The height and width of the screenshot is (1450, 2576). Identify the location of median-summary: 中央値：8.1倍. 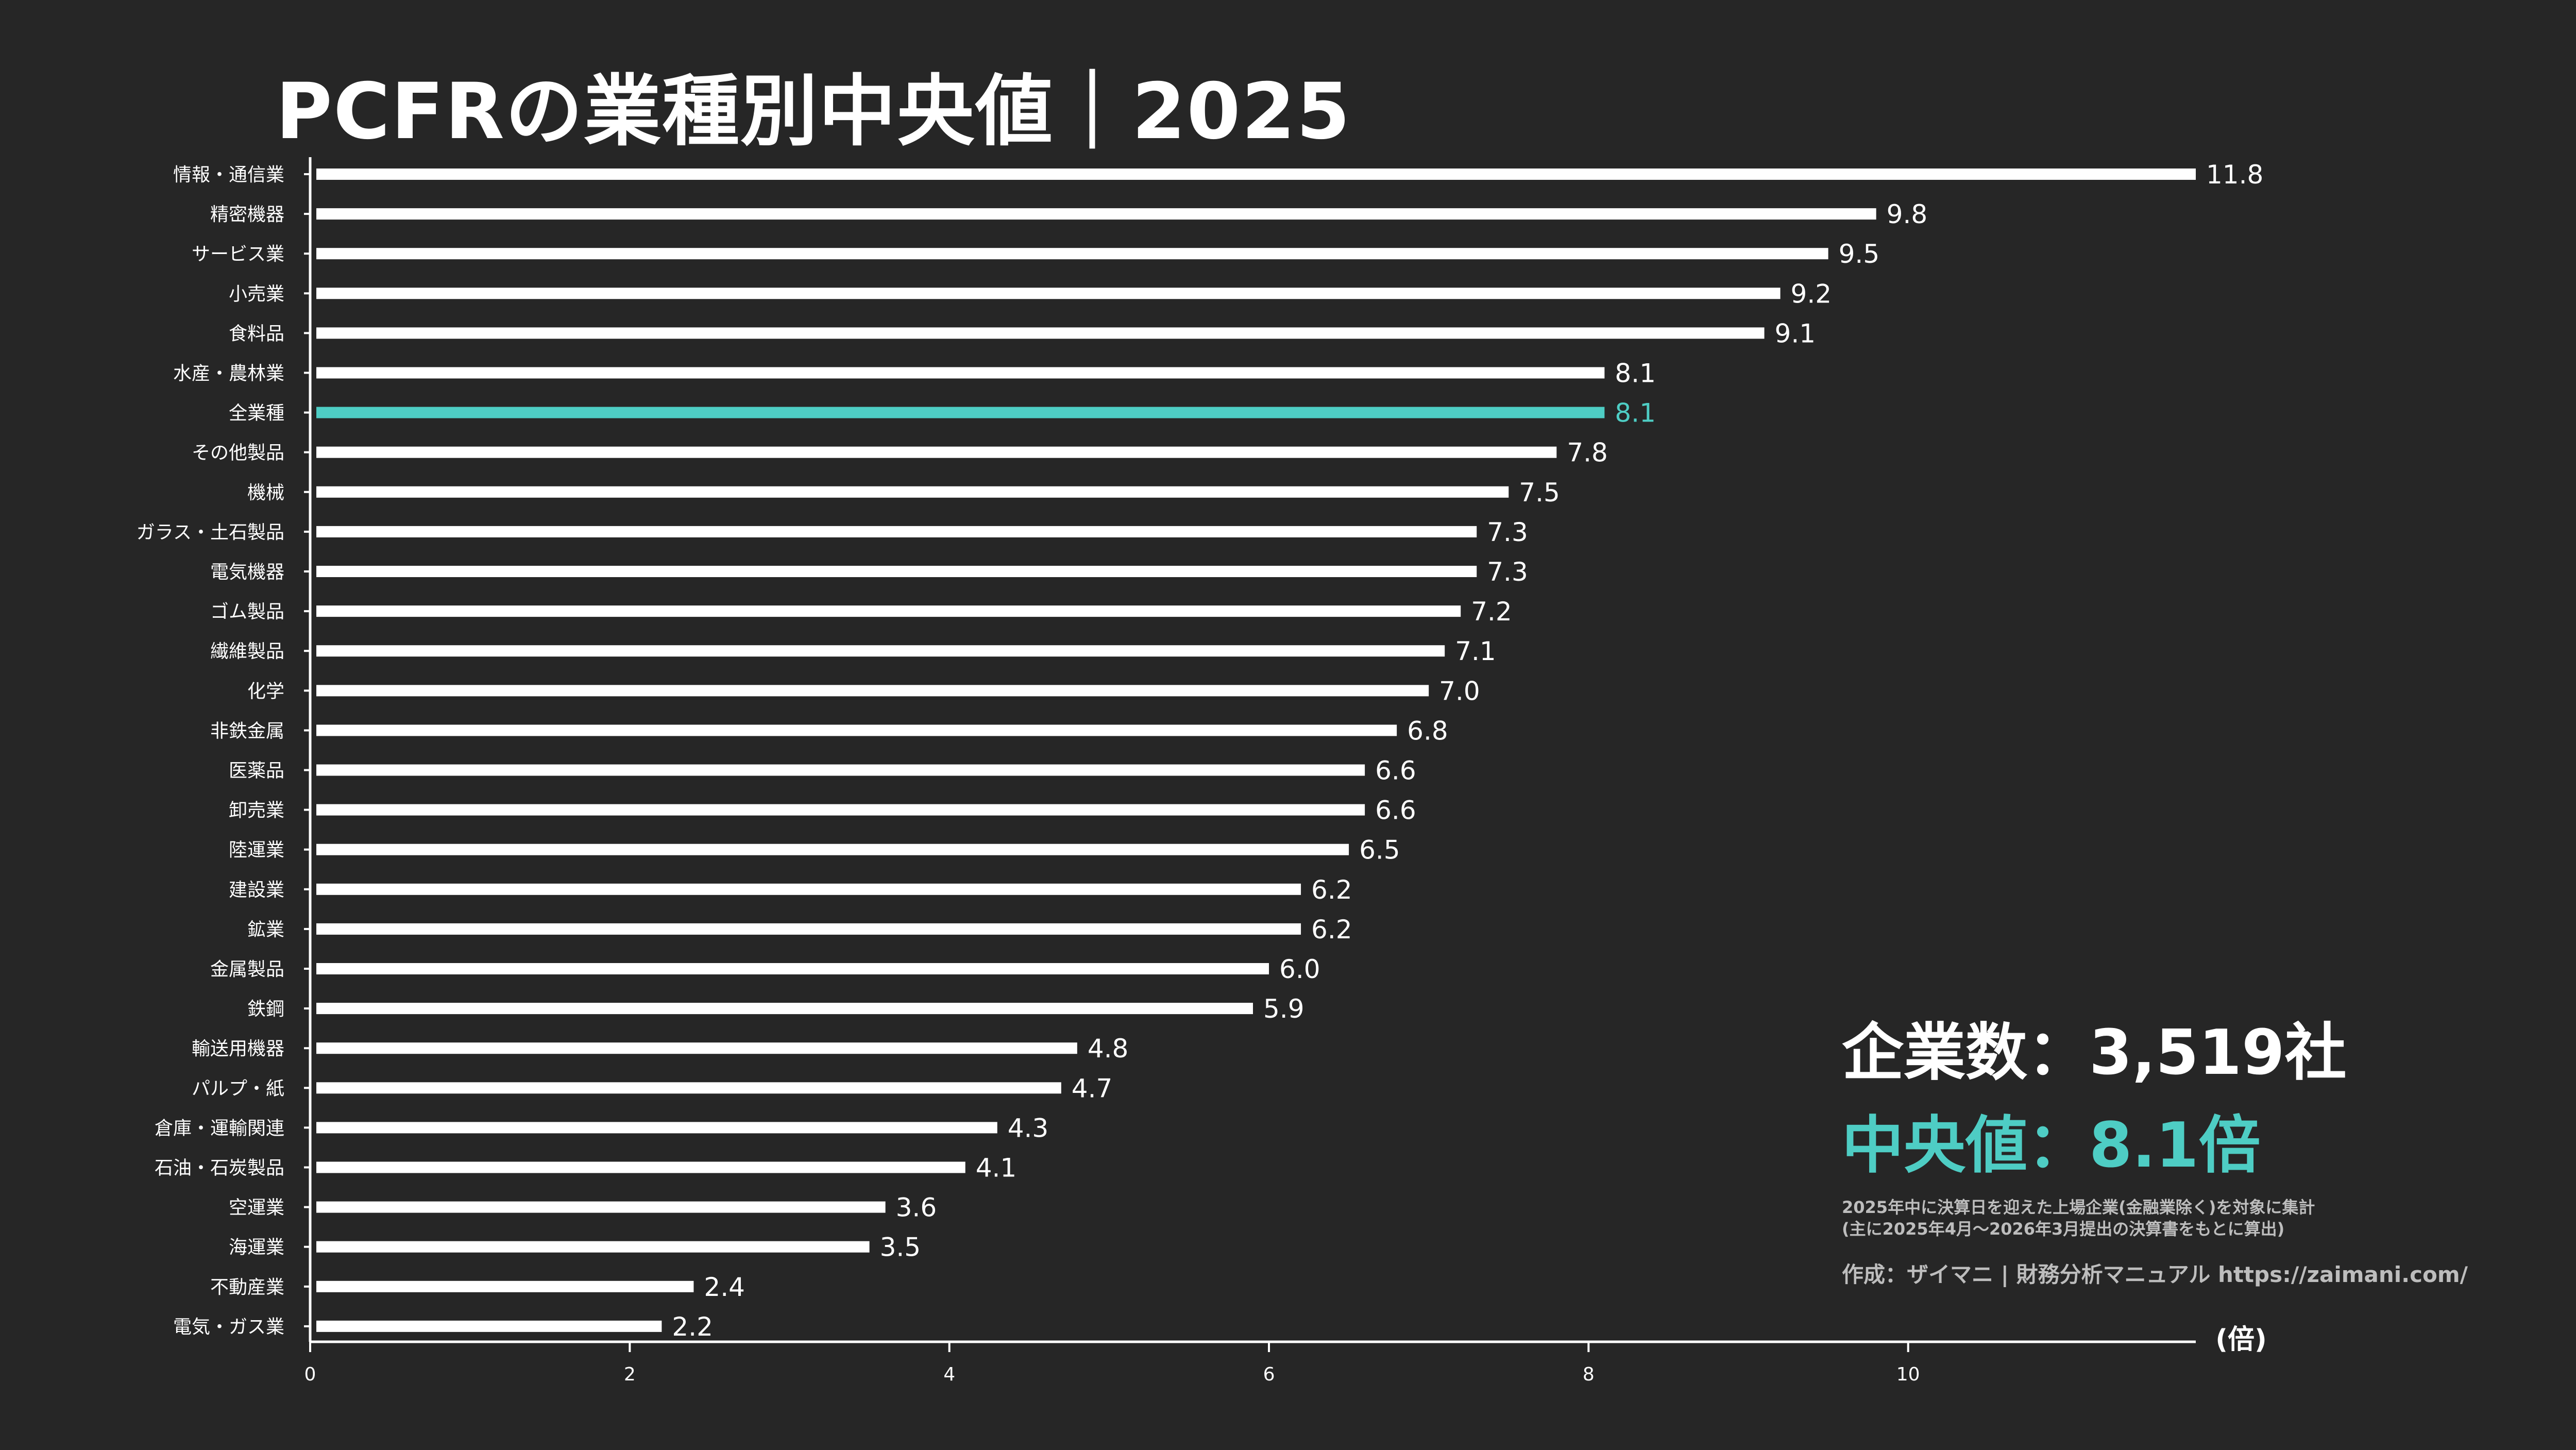
(2051, 1146).